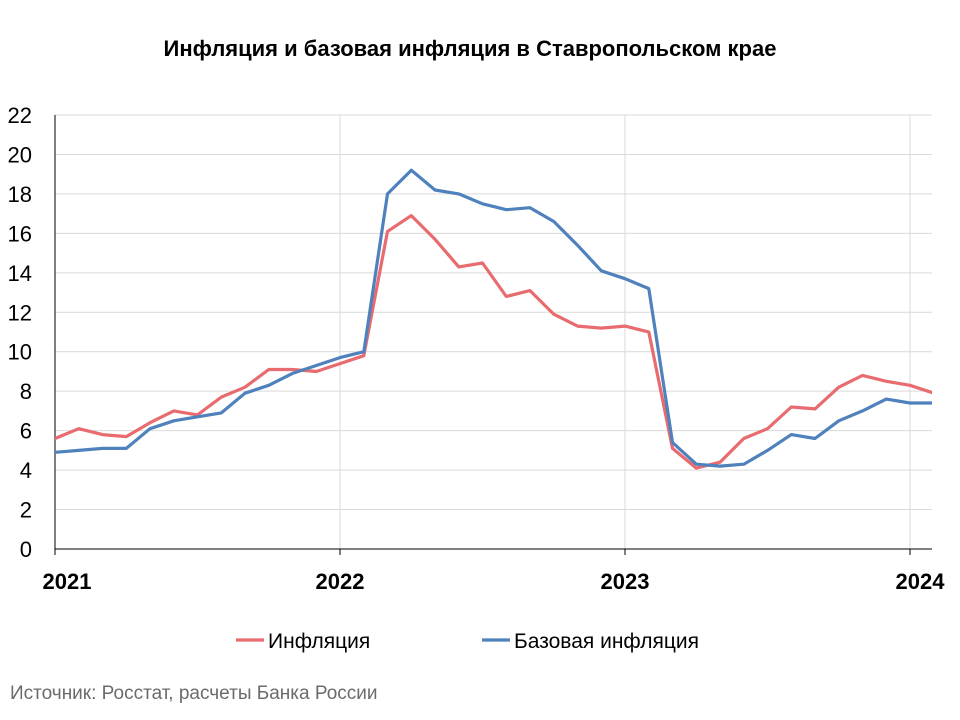 This screenshot has height=720, width=960. I want to click on y-tick-label: 6, so click(26, 431).